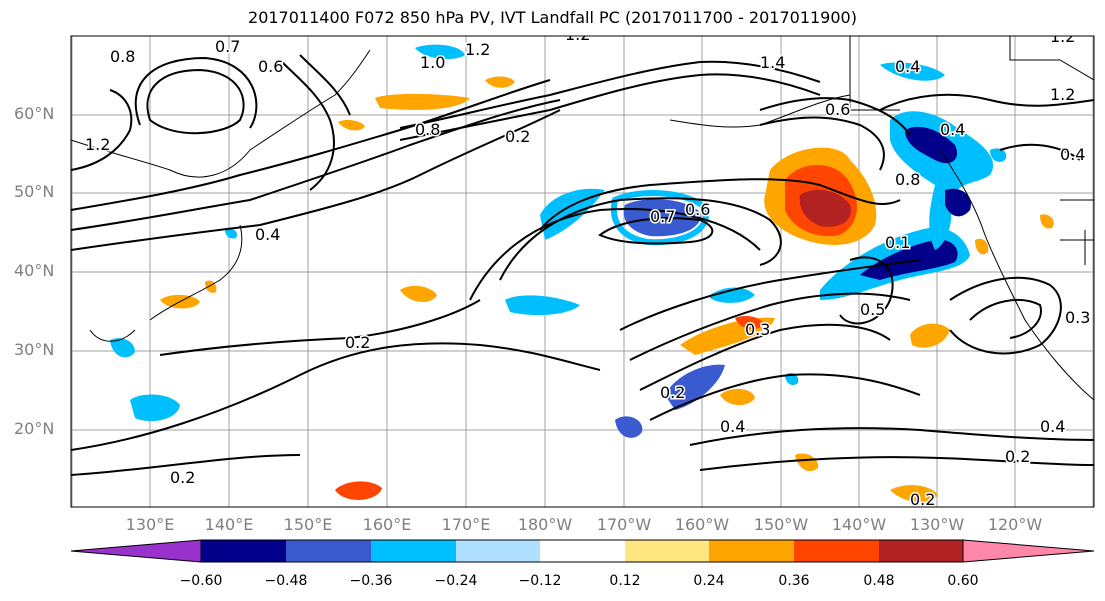 The width and height of the screenshot is (1105, 601). What do you see at coordinates (34, 191) in the screenshot?
I see `lat-label-50n: 50°N` at bounding box center [34, 191].